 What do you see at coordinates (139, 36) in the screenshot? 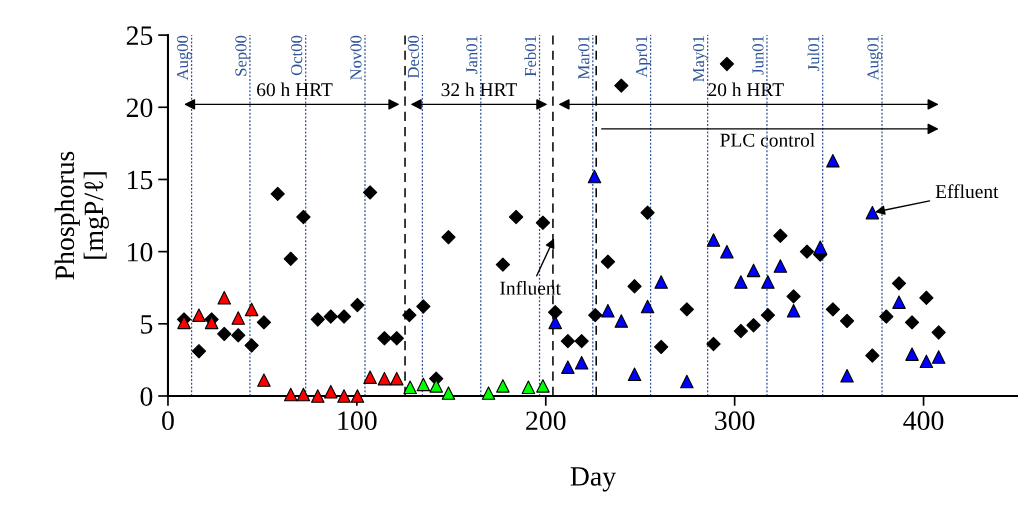
I see `y-tick-label: 25` at bounding box center [139, 36].